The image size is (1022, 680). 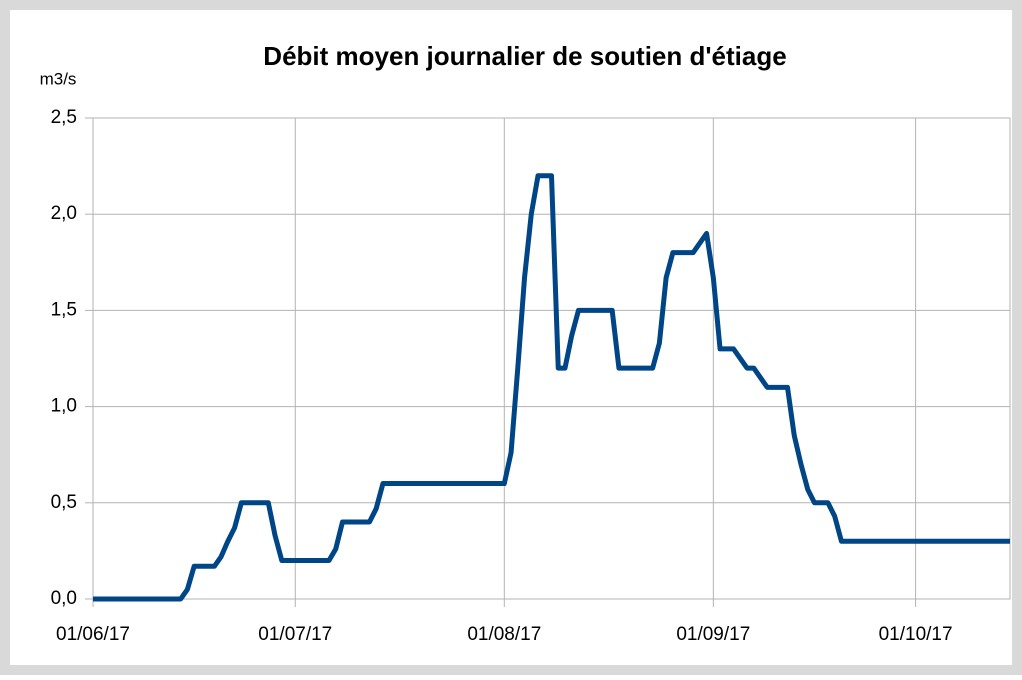 I want to click on y-tick-label: 2,5, so click(x=64, y=117).